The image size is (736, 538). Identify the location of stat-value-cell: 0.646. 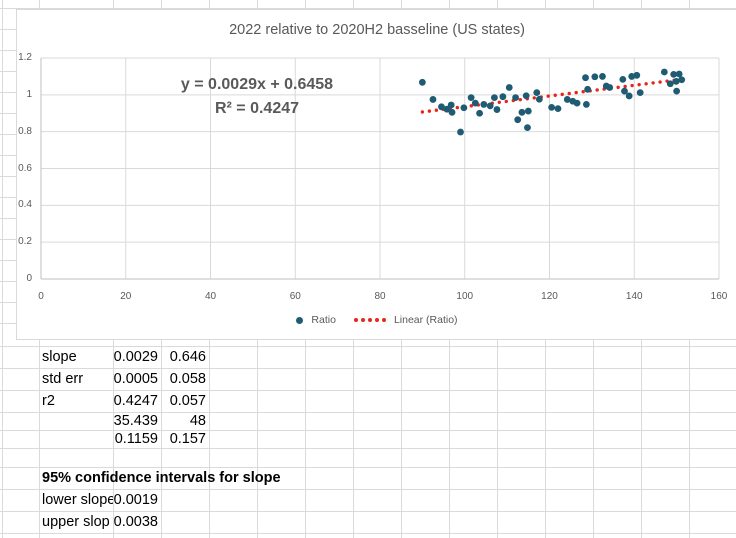
(187, 357).